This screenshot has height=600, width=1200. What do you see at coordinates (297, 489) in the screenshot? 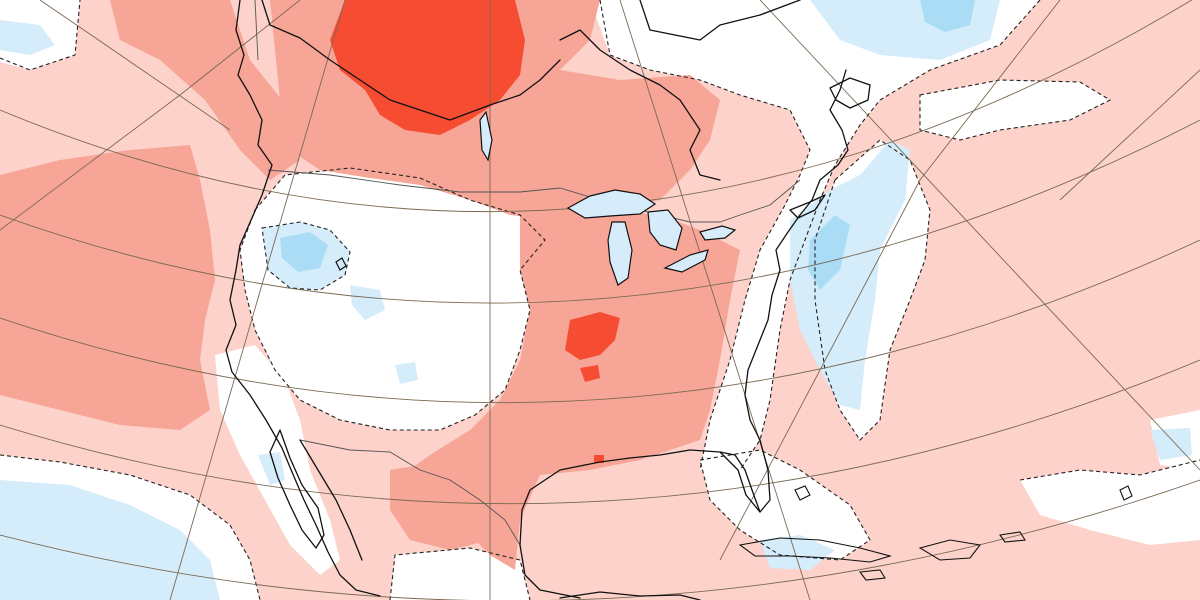
I see `baja-peninsula-coast` at bounding box center [297, 489].